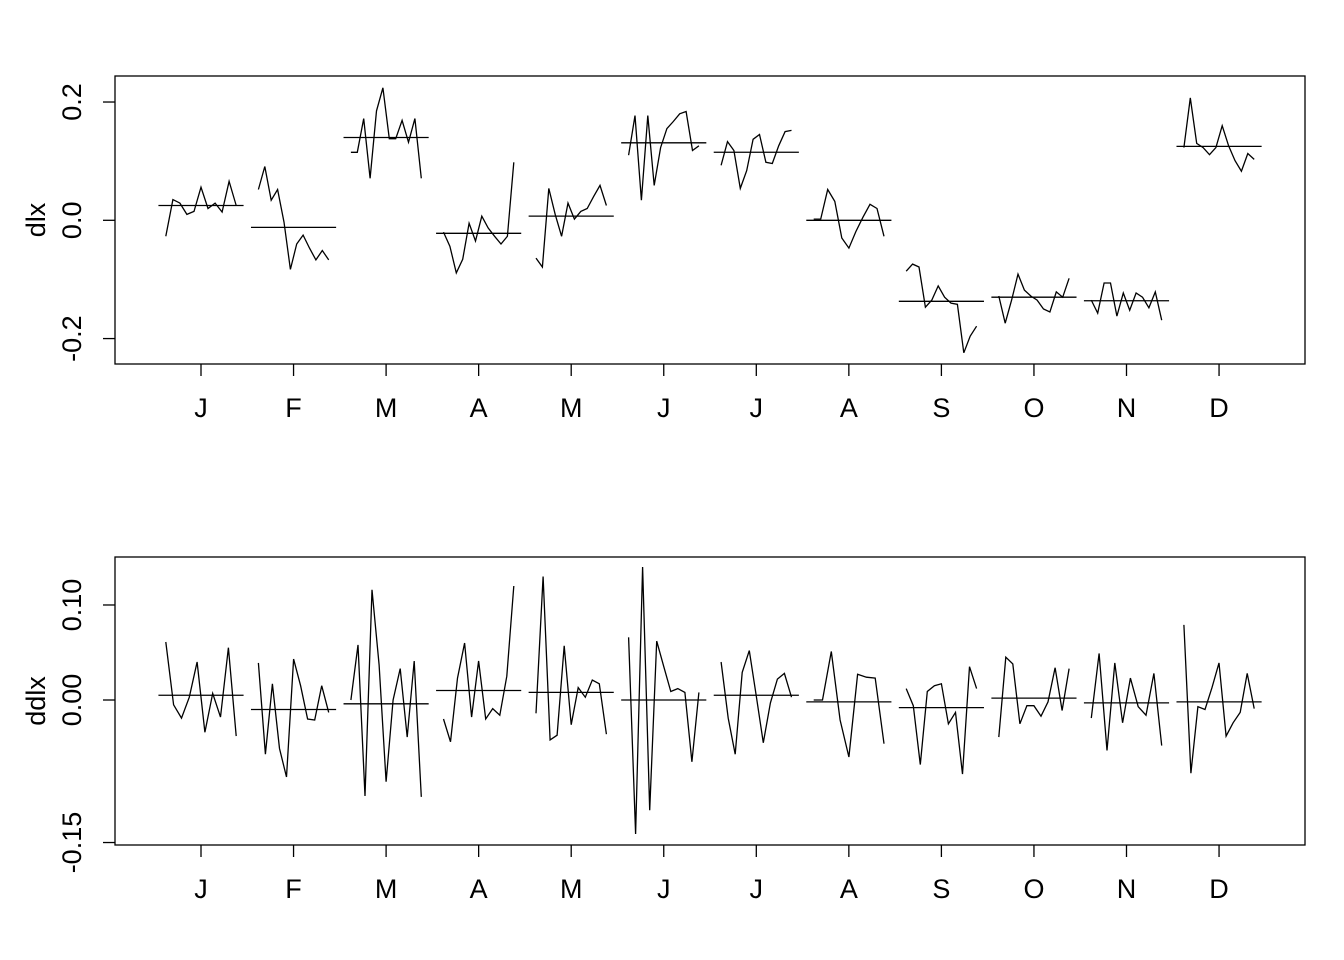 The width and height of the screenshot is (1344, 960). What do you see at coordinates (36, 701) in the screenshot?
I see `y-axis-title: ddlx` at bounding box center [36, 701].